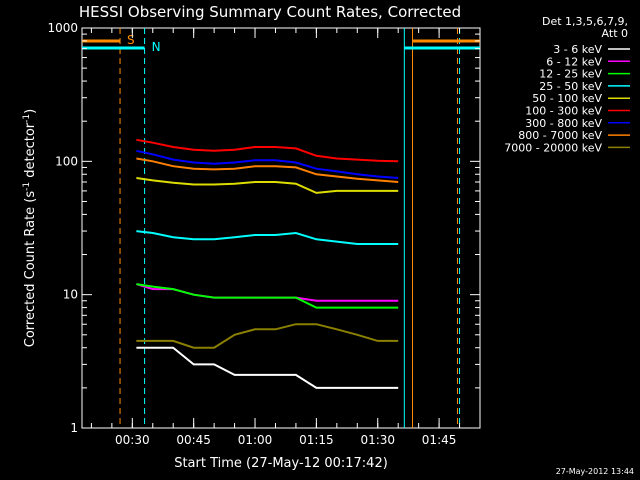 Image resolution: width=640 pixels, height=480 pixels. What do you see at coordinates (553, 147) in the screenshot?
I see `legend-entry-label: 7000 - 20000 keV` at bounding box center [553, 147].